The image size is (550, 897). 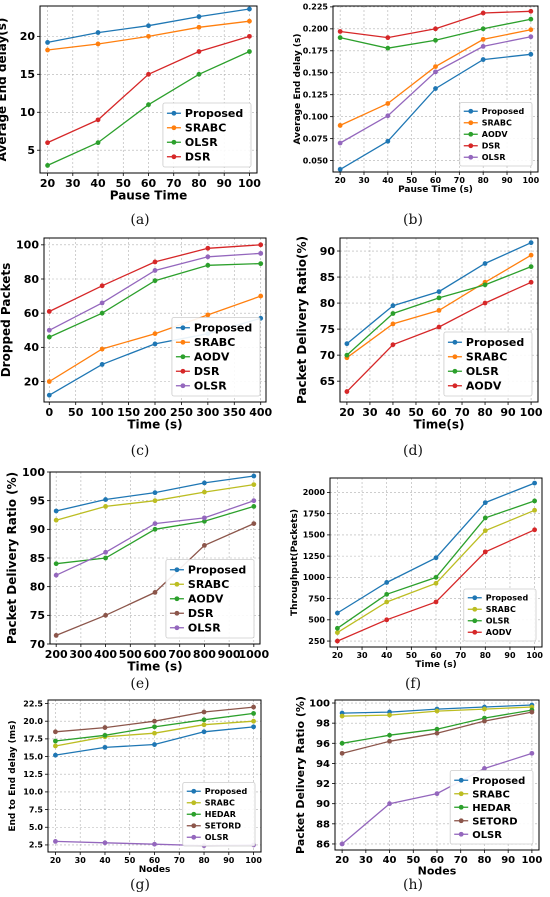 I want to click on y-tick-label: 70, so click(x=328, y=355).